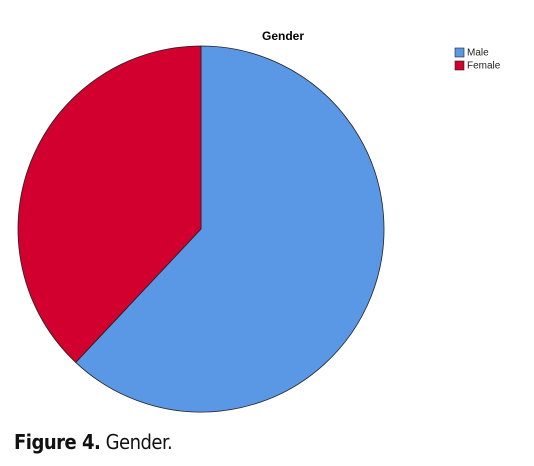  Describe the element at coordinates (478, 53) in the screenshot. I see `legend-label: Male` at that location.